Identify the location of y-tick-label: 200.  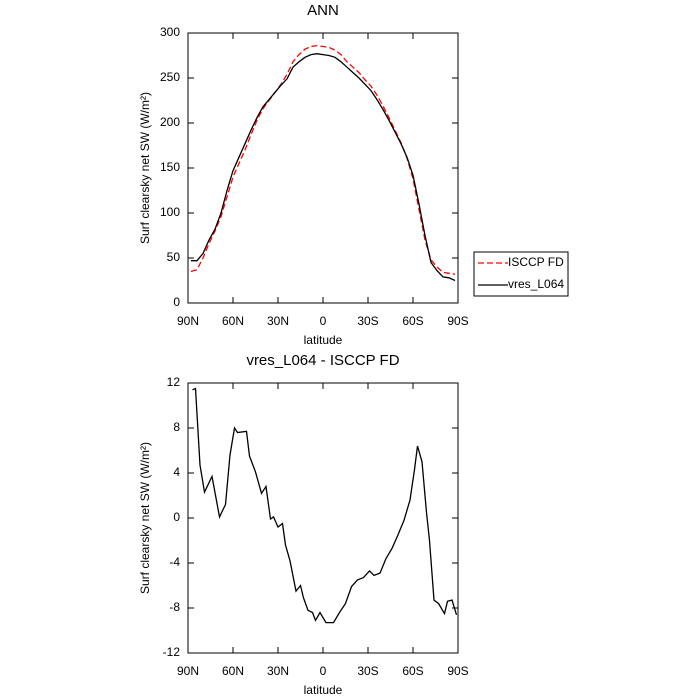
(170, 122).